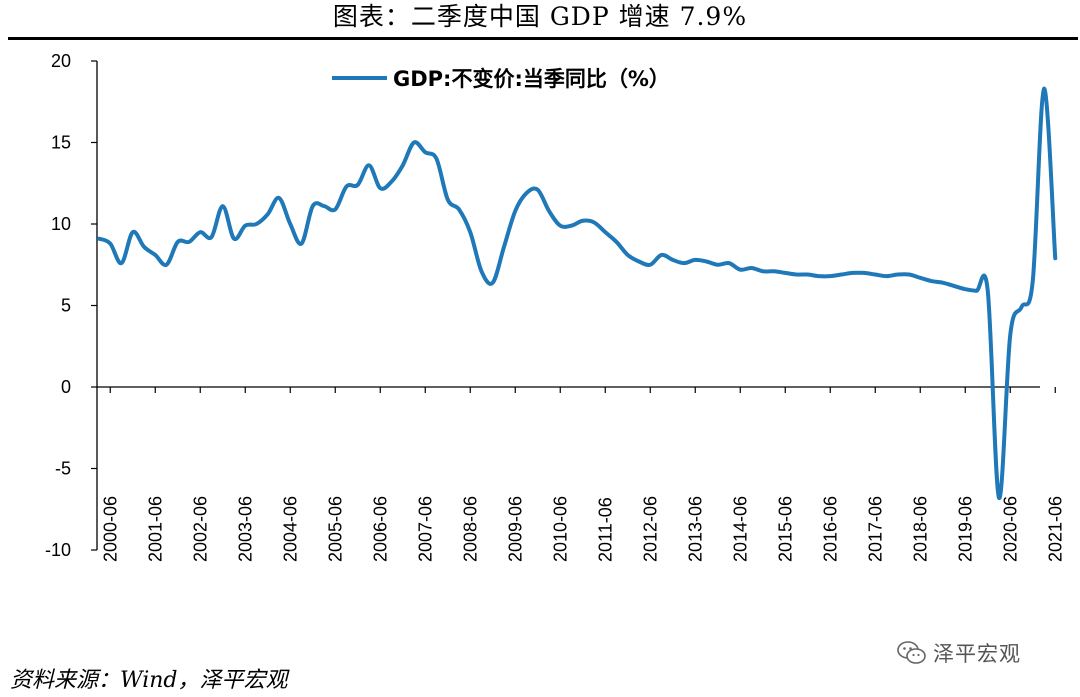  I want to click on x-tick-label: 2006-06, so click(380, 529).